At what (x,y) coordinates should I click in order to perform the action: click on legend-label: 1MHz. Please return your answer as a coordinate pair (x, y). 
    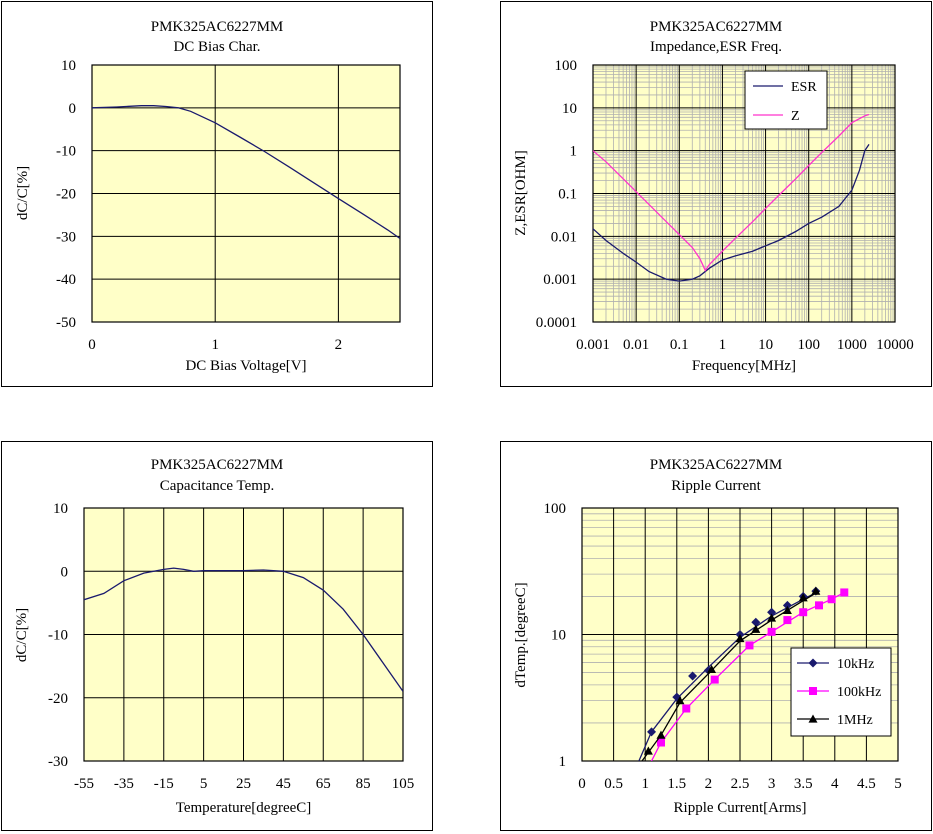
    Looking at the image, I should click on (855, 720).